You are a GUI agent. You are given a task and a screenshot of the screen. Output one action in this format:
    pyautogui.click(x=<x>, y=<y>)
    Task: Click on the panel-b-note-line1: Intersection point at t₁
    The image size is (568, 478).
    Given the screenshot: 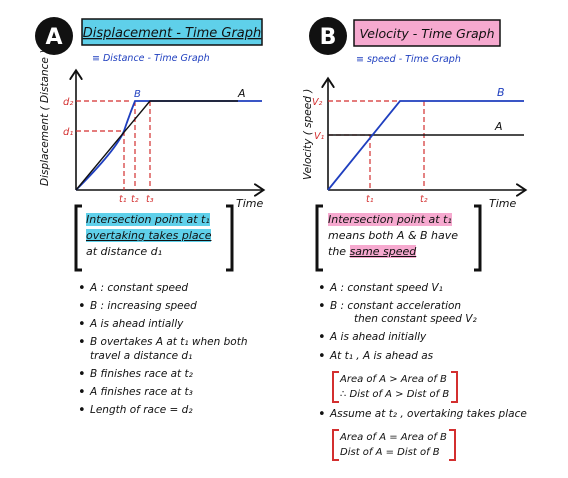 What is the action you would take?
    pyautogui.click(x=390, y=219)
    